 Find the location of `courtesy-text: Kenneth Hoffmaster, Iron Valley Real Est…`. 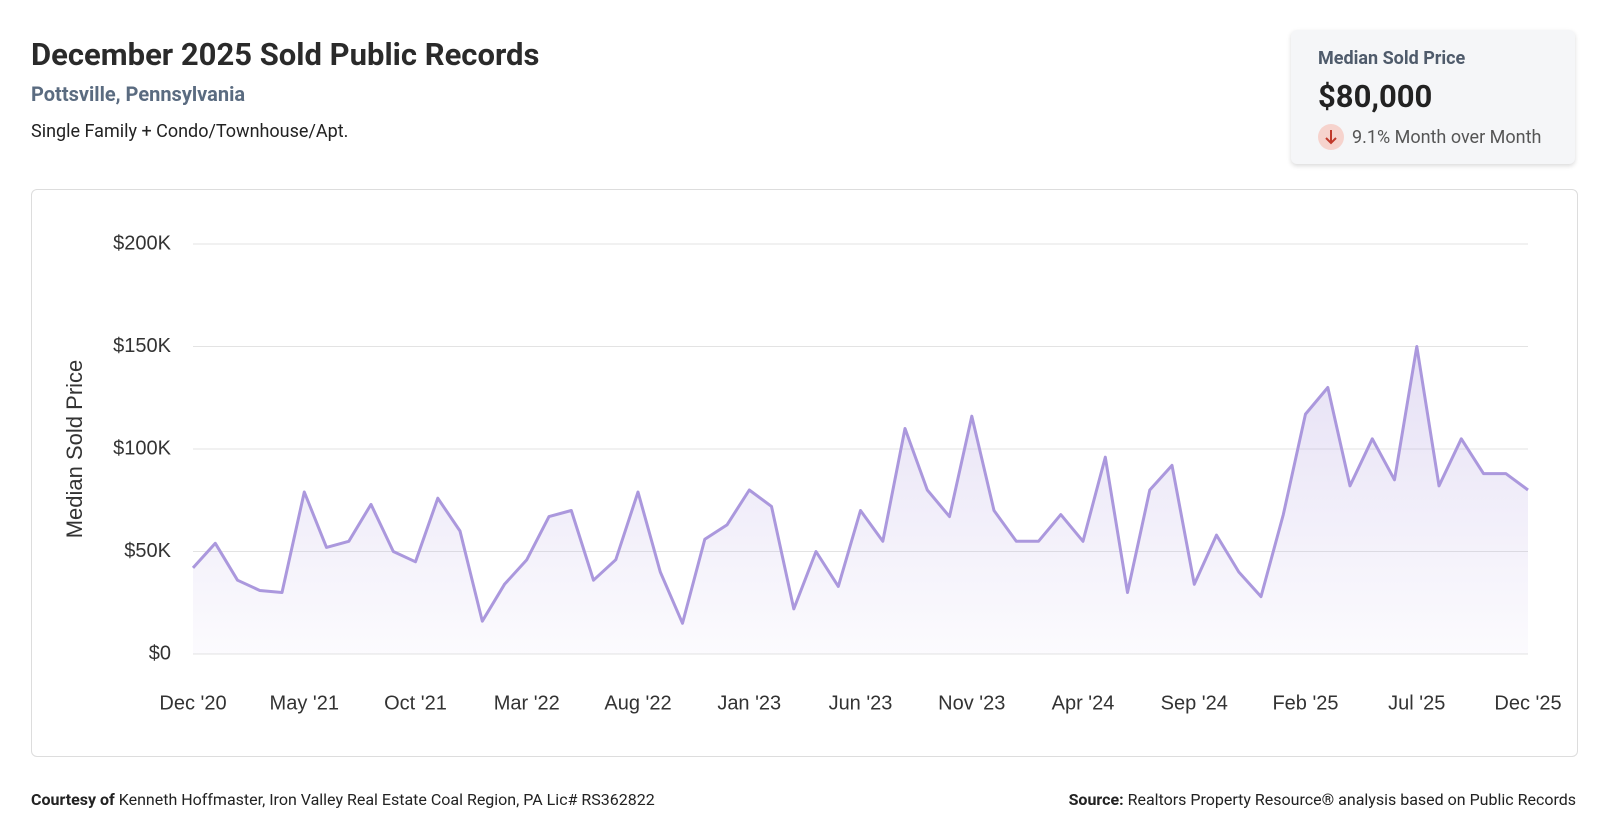

courtesy-text: Kenneth Hoffmaster, Iron Valley Real Est… is located at coordinates (386, 799).